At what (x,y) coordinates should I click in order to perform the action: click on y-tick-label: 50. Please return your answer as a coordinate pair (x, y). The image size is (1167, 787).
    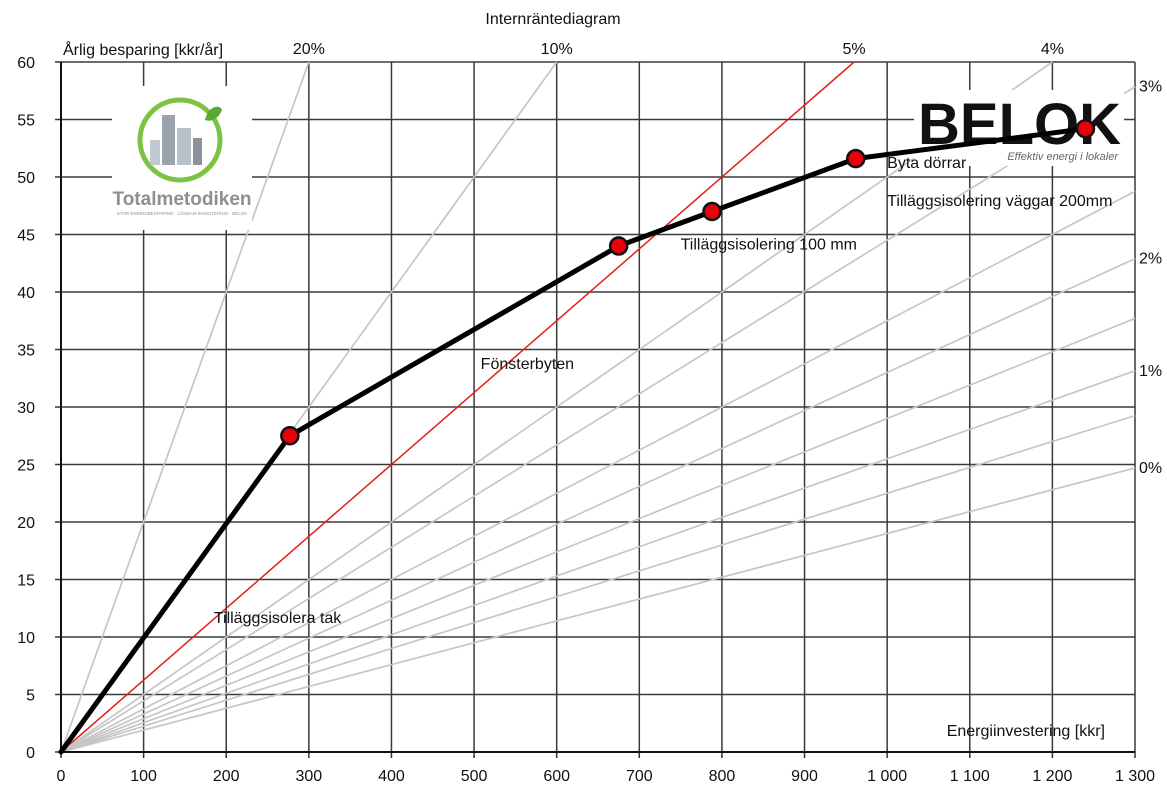
    Looking at the image, I should click on (26, 178).